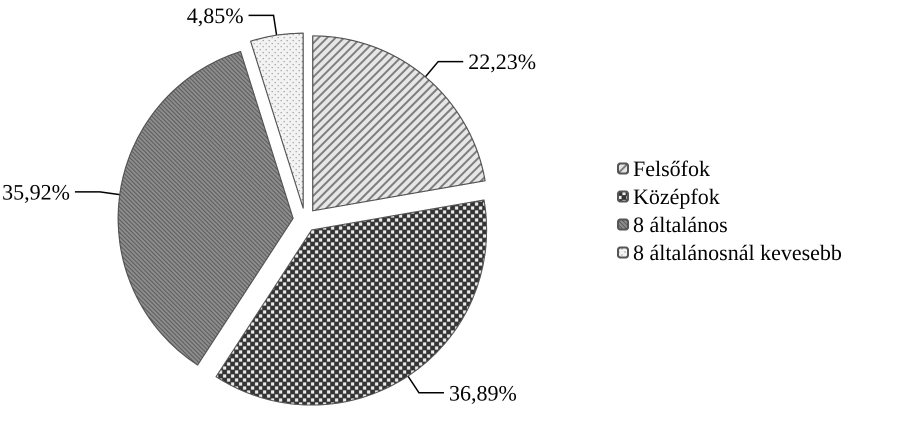  What do you see at coordinates (676, 196) in the screenshot?
I see `legend-label: Középfok` at bounding box center [676, 196].